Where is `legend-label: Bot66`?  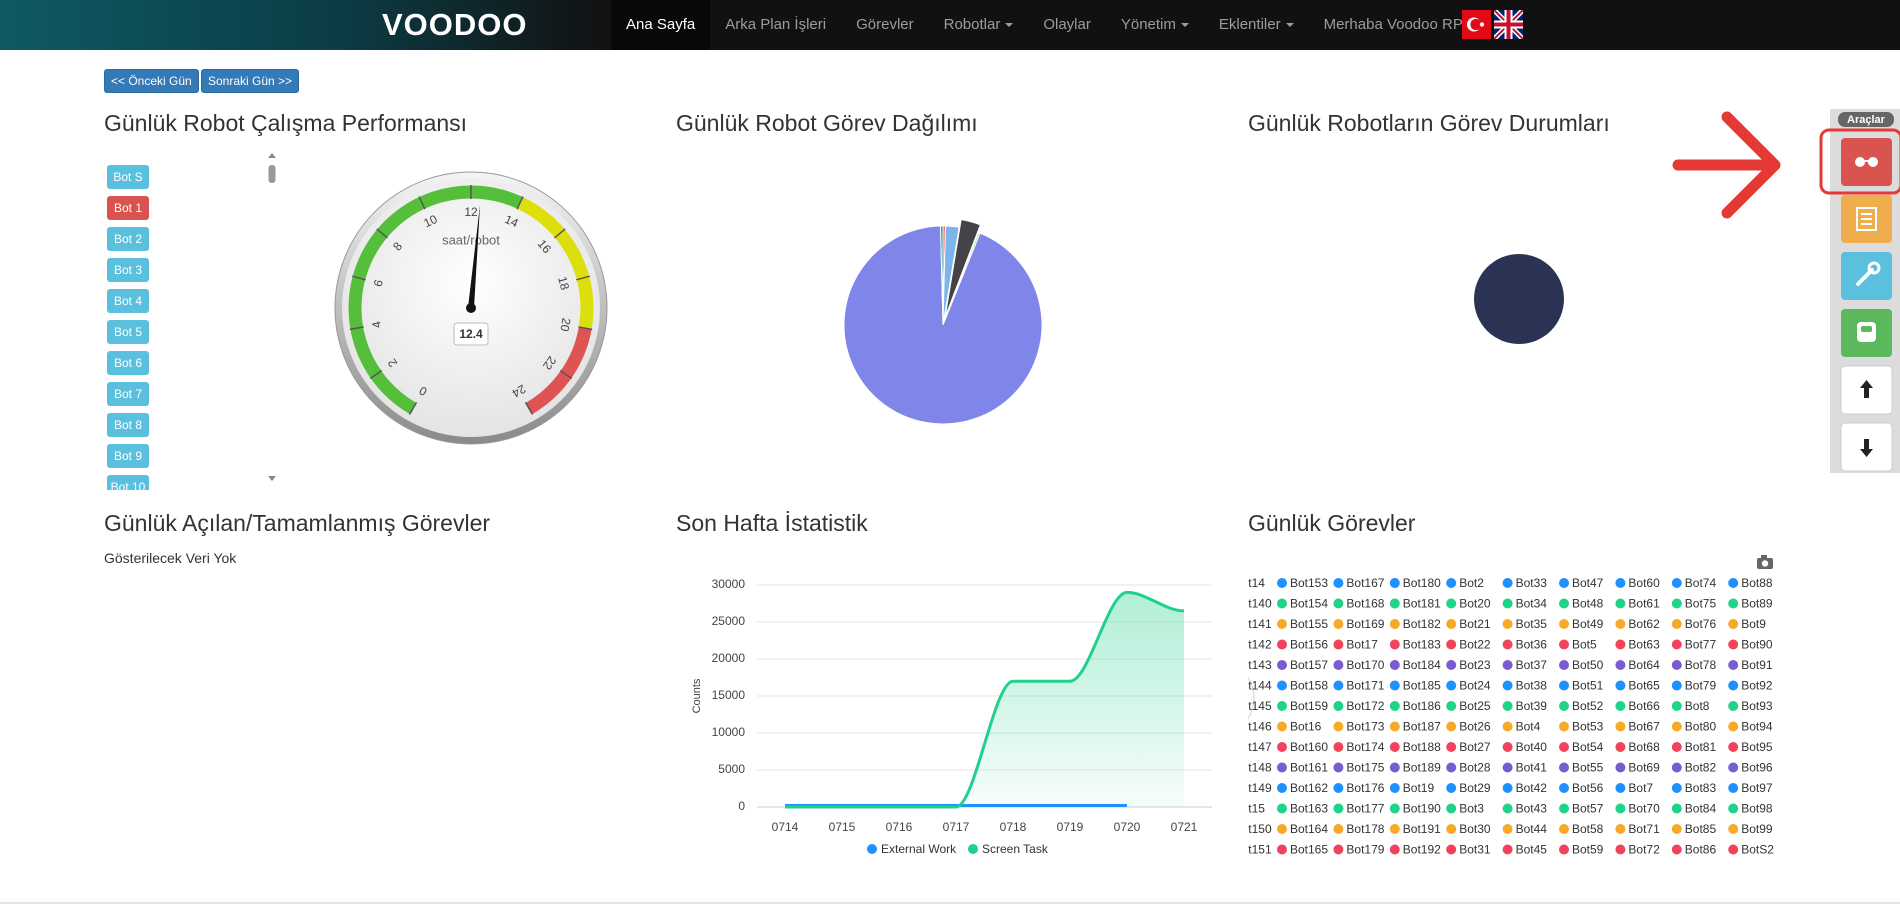
legend-label: Bot66 is located at coordinates (1644, 706).